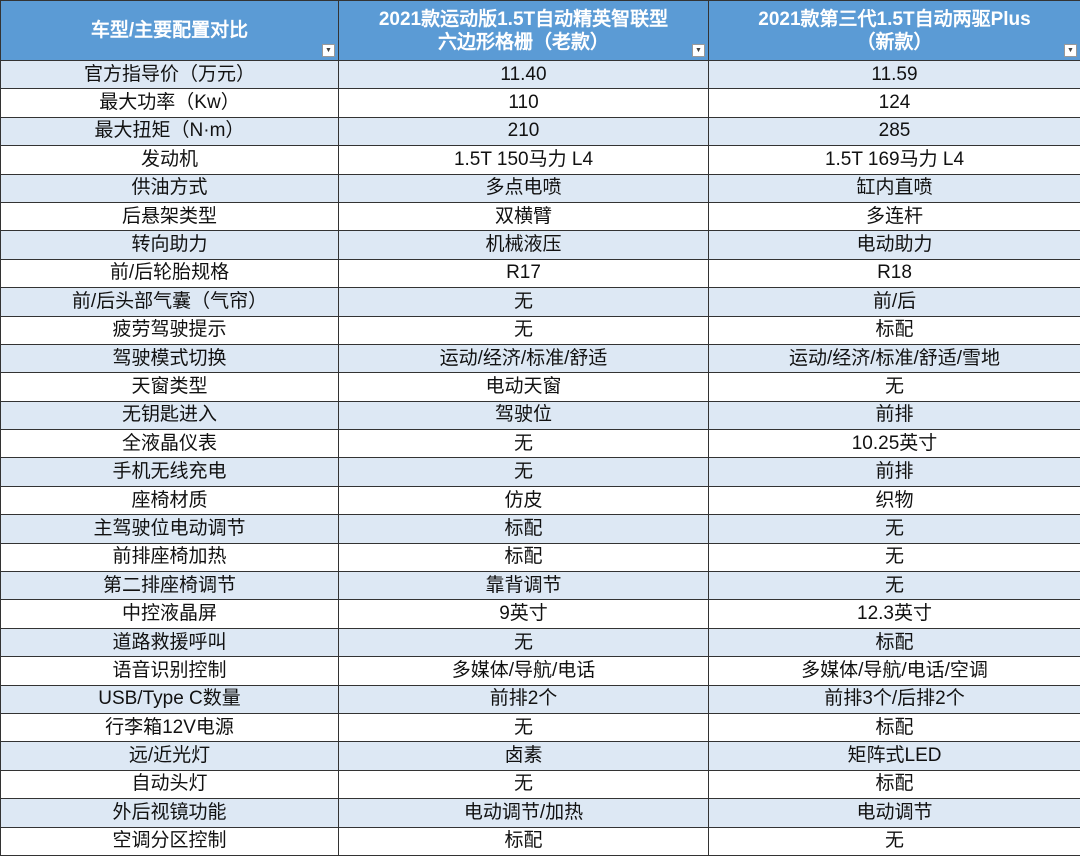  Describe the element at coordinates (169, 586) in the screenshot. I see `feature-cell: 第二排座椅调节` at that location.